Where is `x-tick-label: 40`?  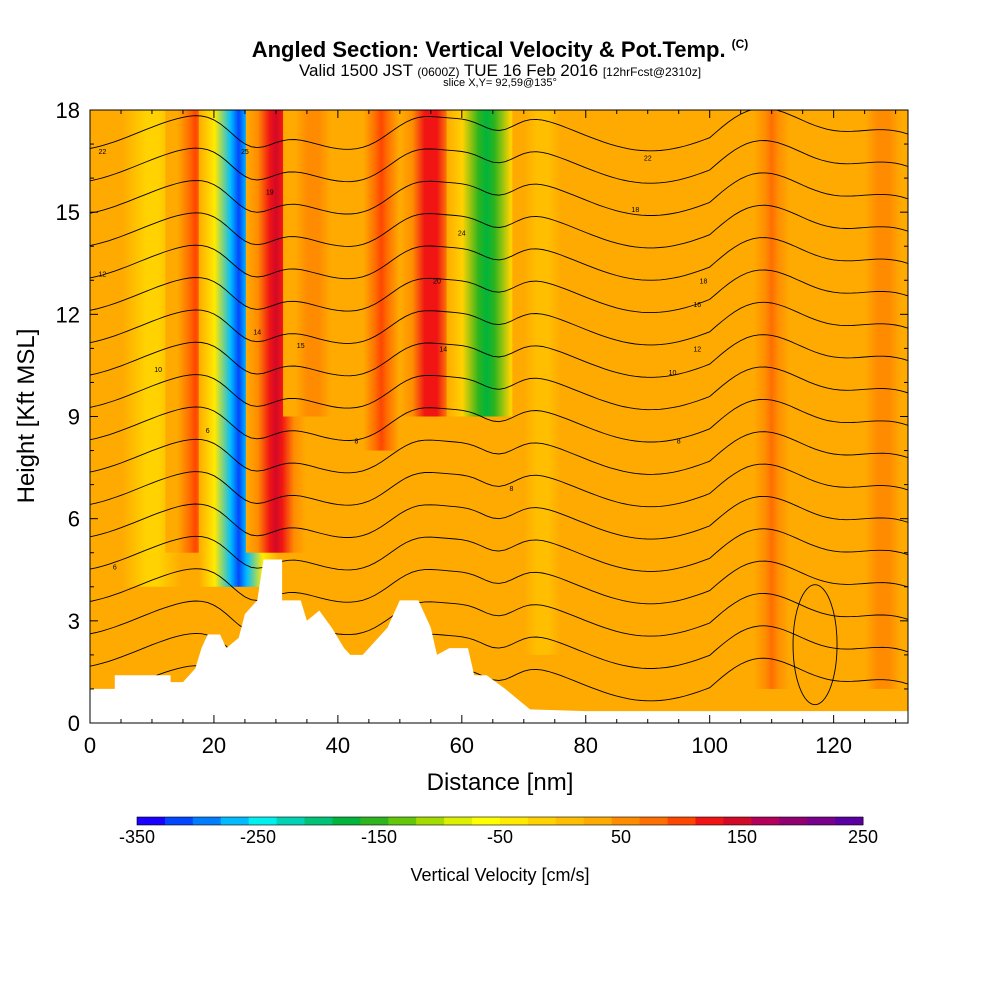
x-tick-label: 40 is located at coordinates (338, 745).